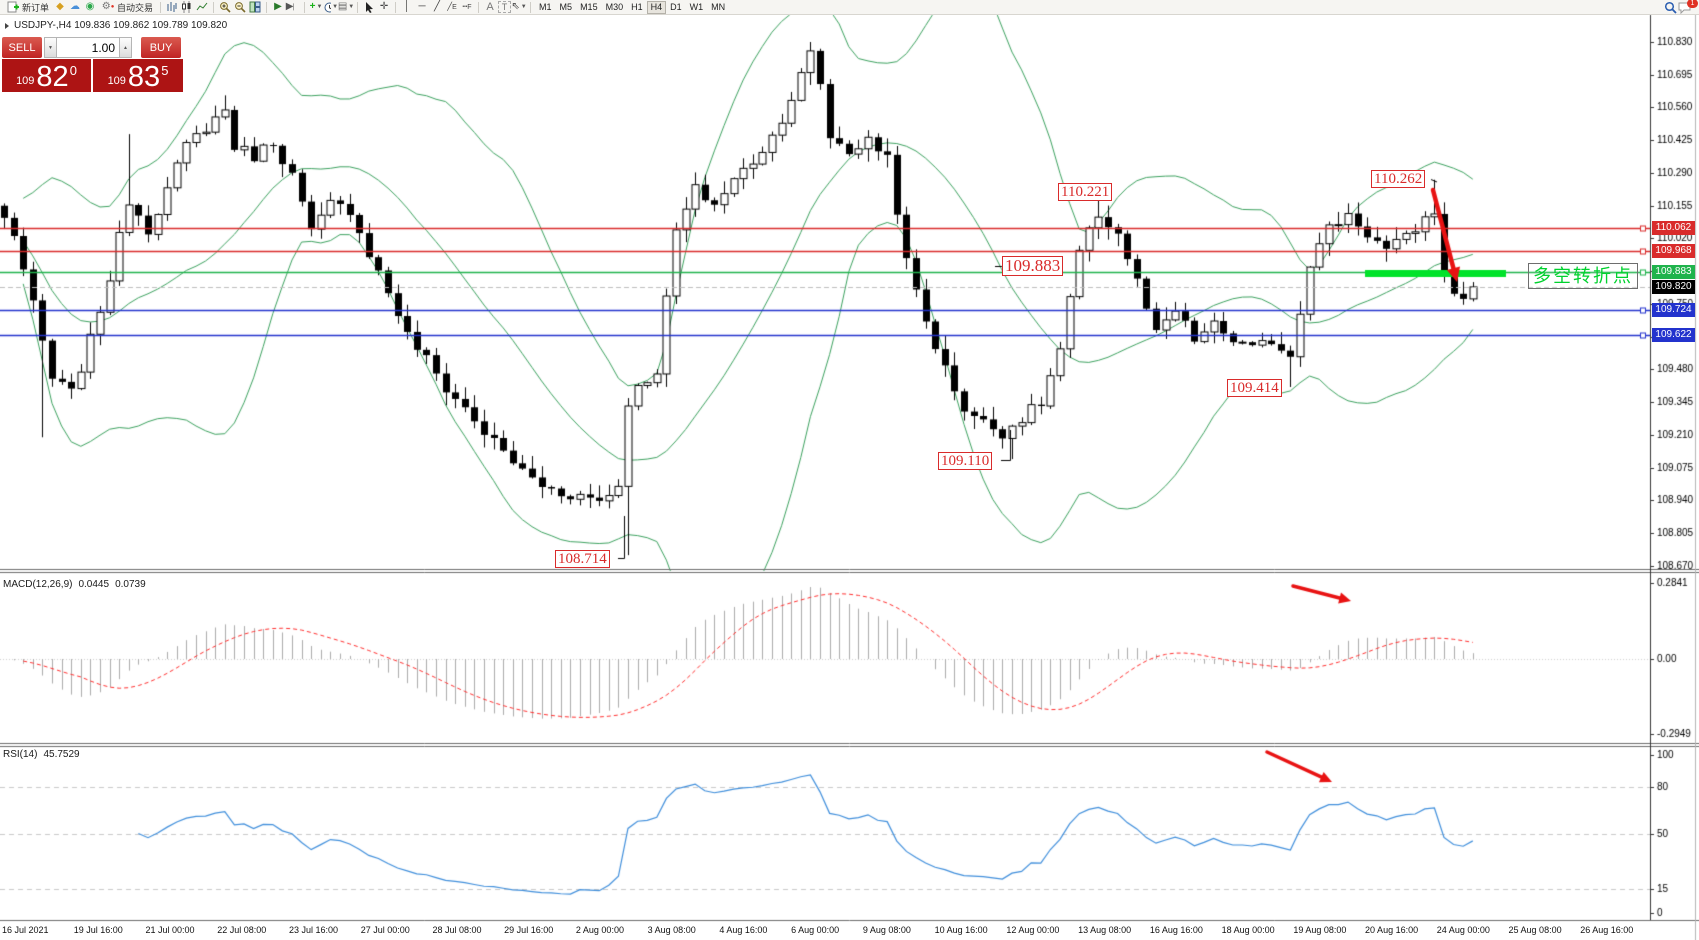 The image size is (1699, 940). Describe the element at coordinates (172, 7) in the screenshot. I see `bar-chart-icon` at that location.